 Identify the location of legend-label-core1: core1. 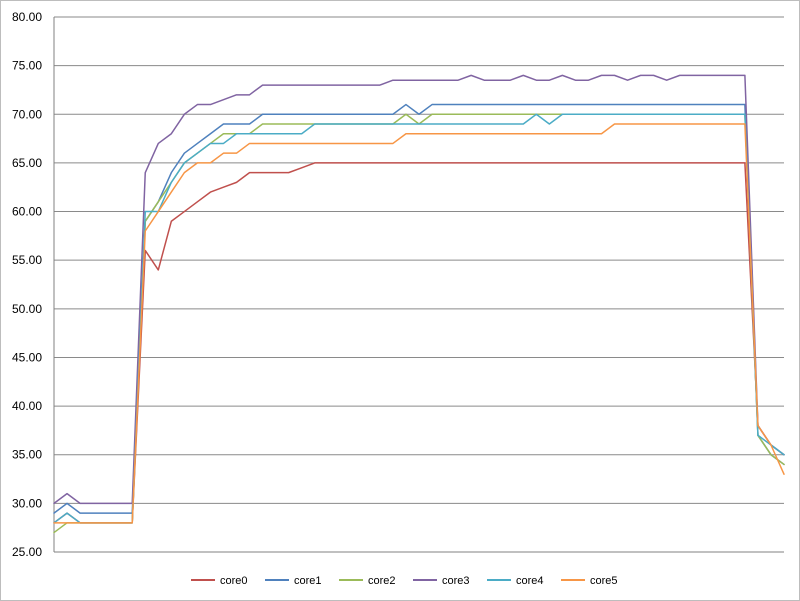
(308, 581).